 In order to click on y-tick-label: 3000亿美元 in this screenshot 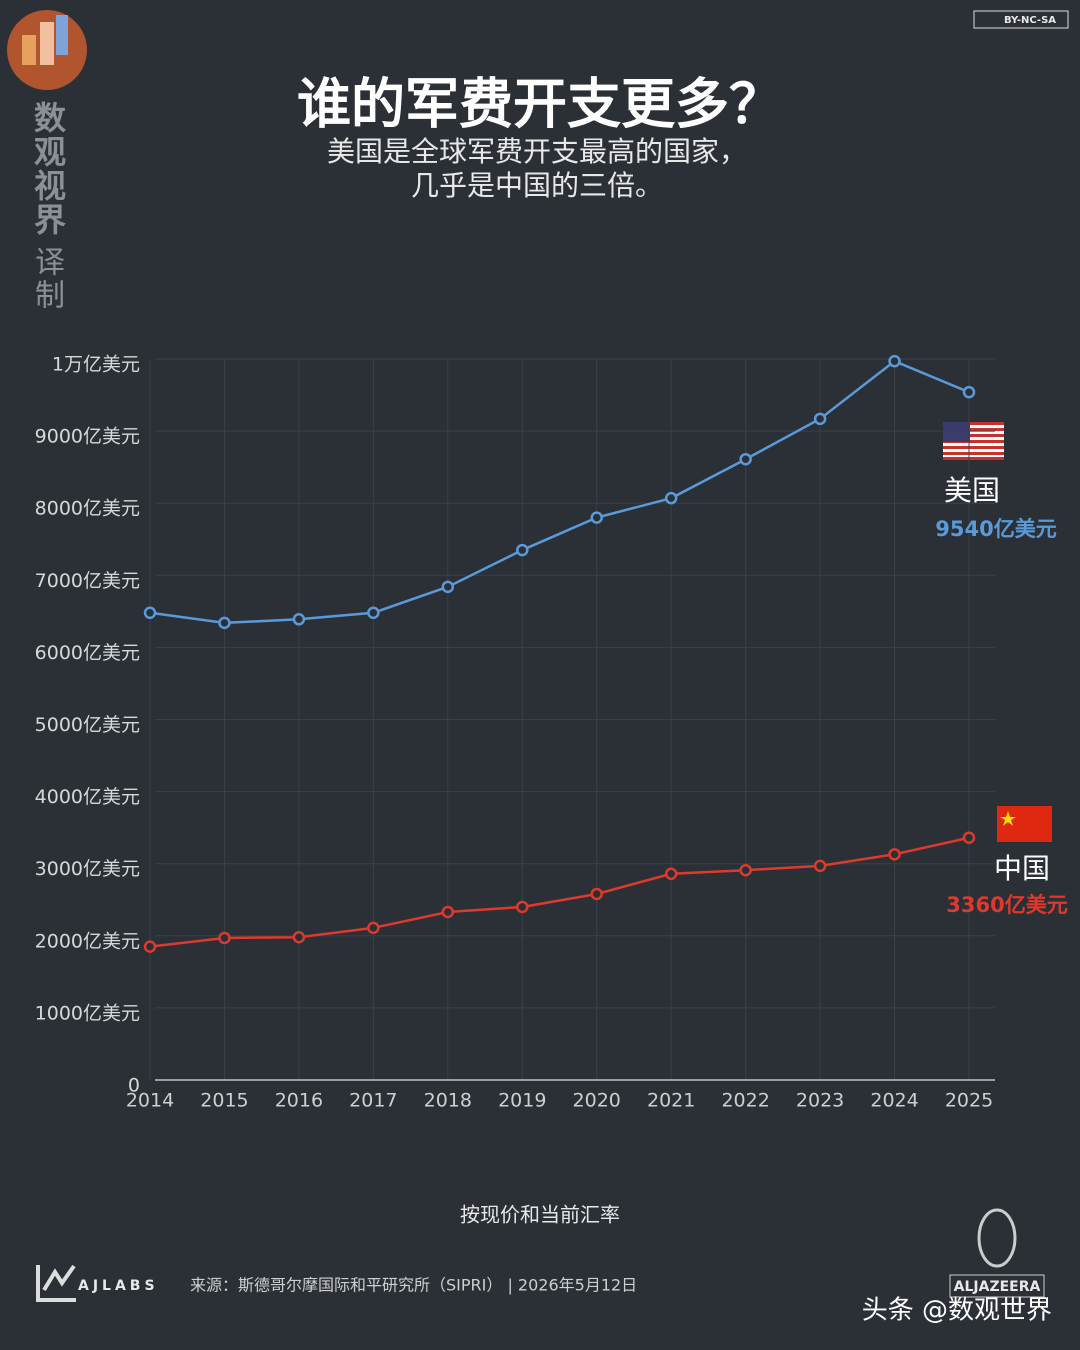, I will do `click(87, 869)`.